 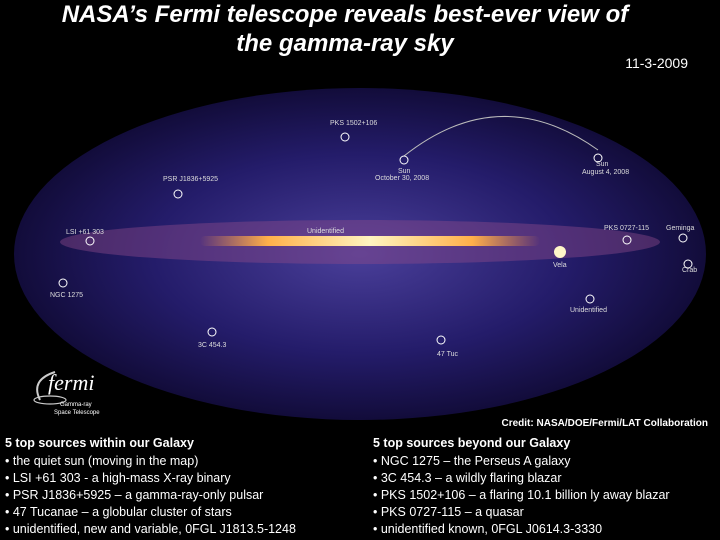 I want to click on column-item: • NGC 1275 – the Perseus A galaxy, so click(x=472, y=461).